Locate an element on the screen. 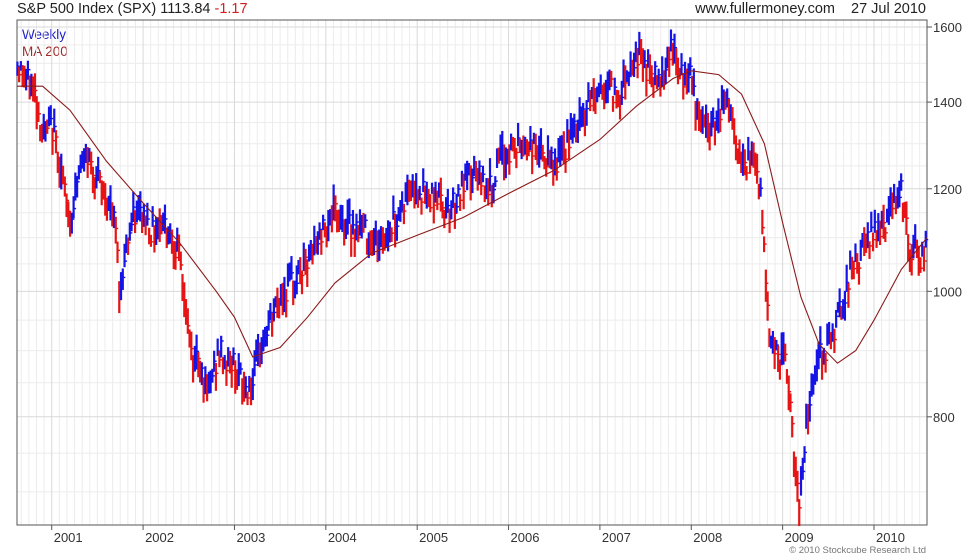  chart-title: S&P 500 Index (SPX) 1113.84 -1.17 is located at coordinates (132, 9).